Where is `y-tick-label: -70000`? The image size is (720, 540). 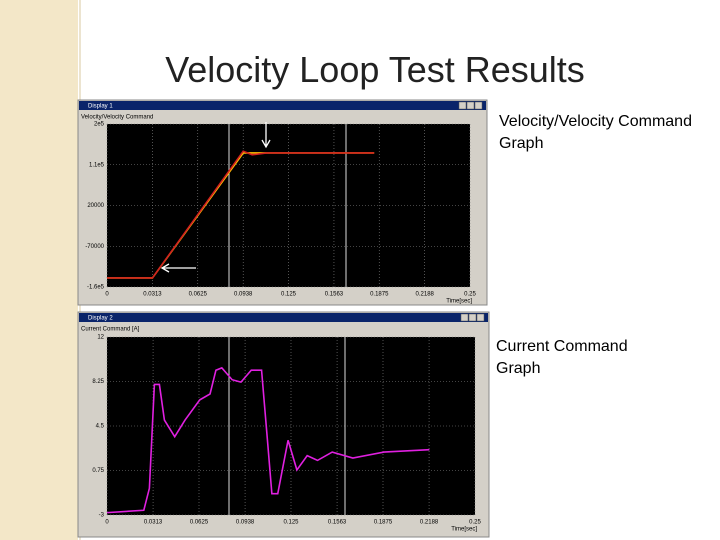
y-tick-label: -70000 is located at coordinates (94, 247).